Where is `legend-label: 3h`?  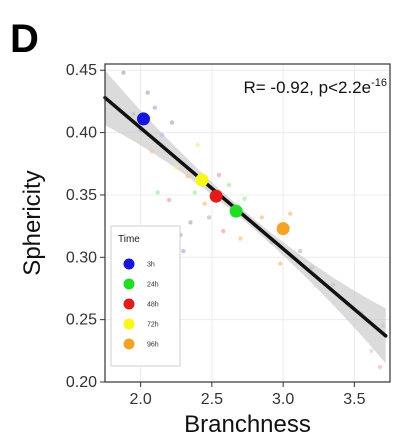
legend-label: 3h is located at coordinates (151, 265).